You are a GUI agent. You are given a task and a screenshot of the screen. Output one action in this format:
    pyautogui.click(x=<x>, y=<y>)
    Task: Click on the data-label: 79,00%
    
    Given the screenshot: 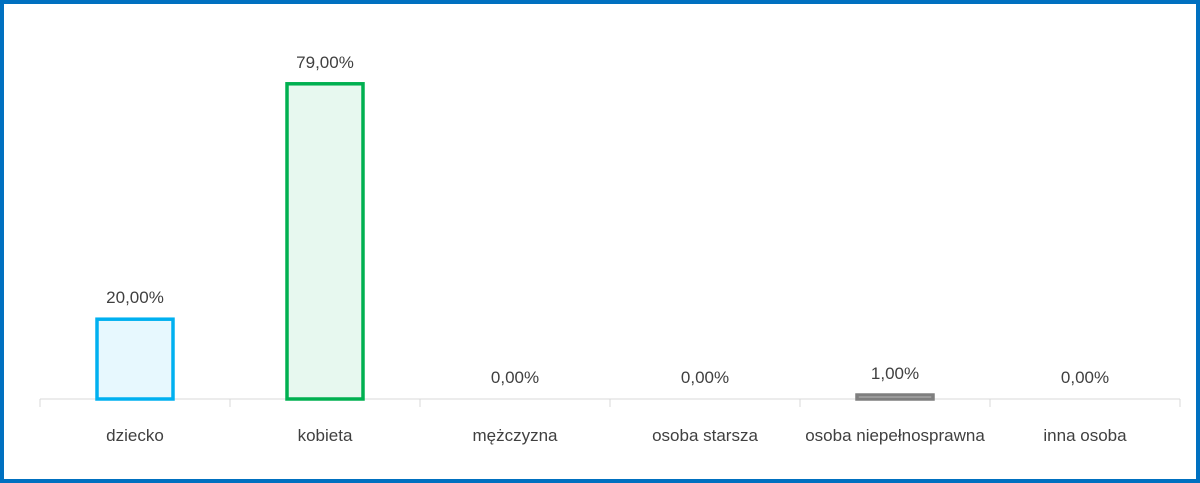 What is the action you would take?
    pyautogui.click(x=325, y=62)
    